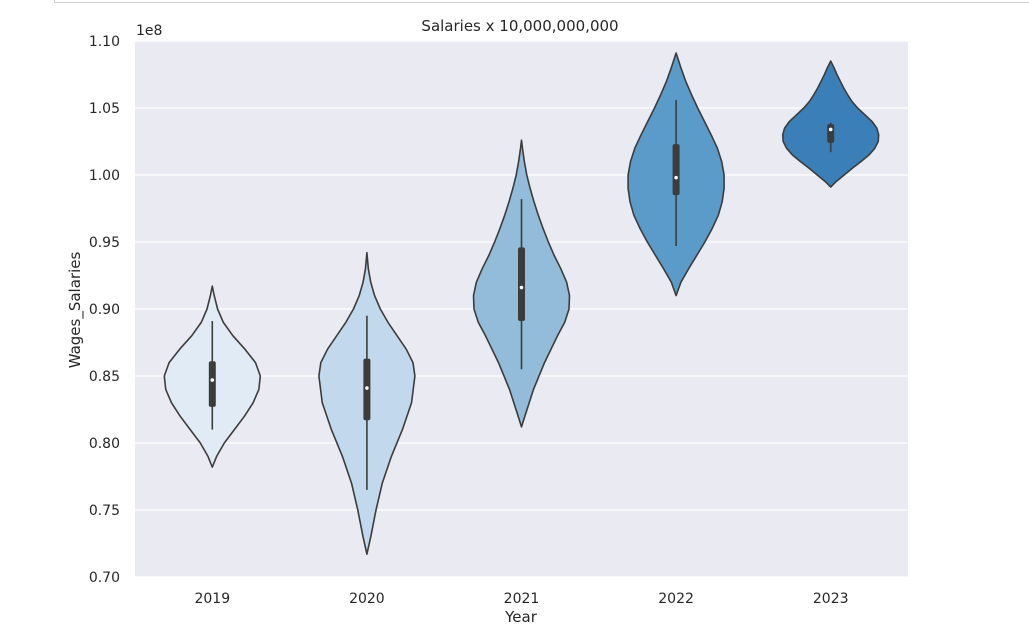 This screenshot has width=1029, height=628. I want to click on x-tick-label: 2023, so click(831, 599).